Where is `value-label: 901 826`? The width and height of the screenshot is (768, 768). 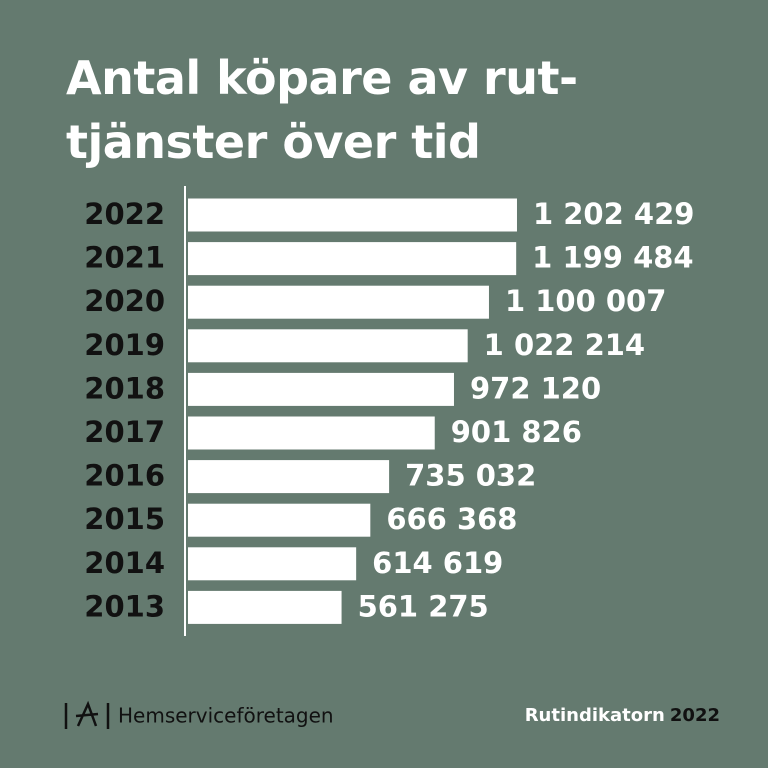 value-label: 901 826 is located at coordinates (516, 432).